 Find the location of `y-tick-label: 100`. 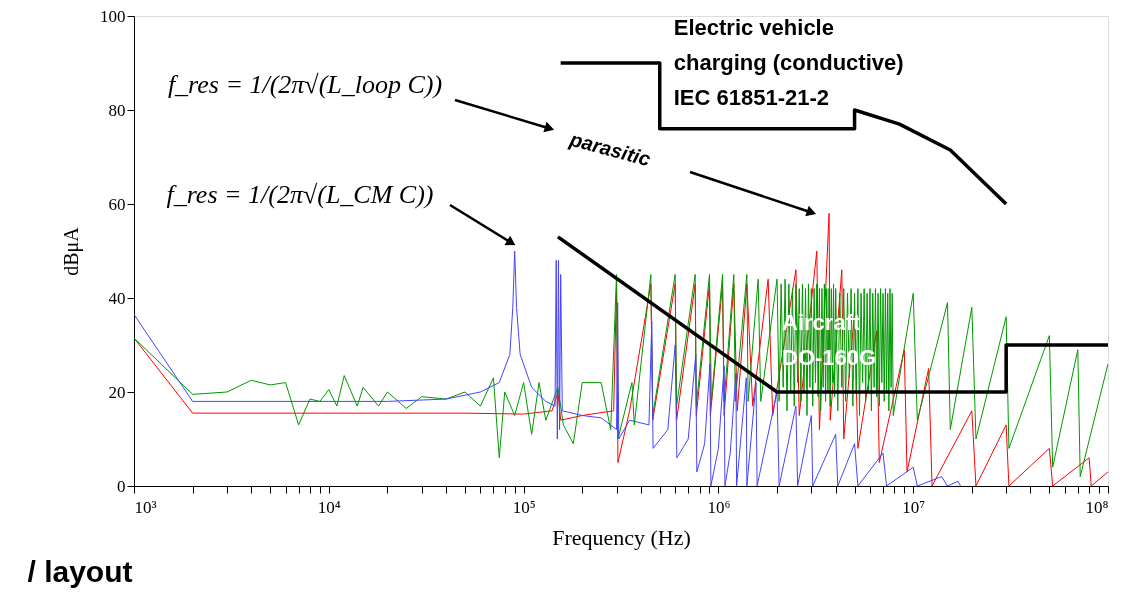

y-tick-label: 100 is located at coordinates (113, 16).